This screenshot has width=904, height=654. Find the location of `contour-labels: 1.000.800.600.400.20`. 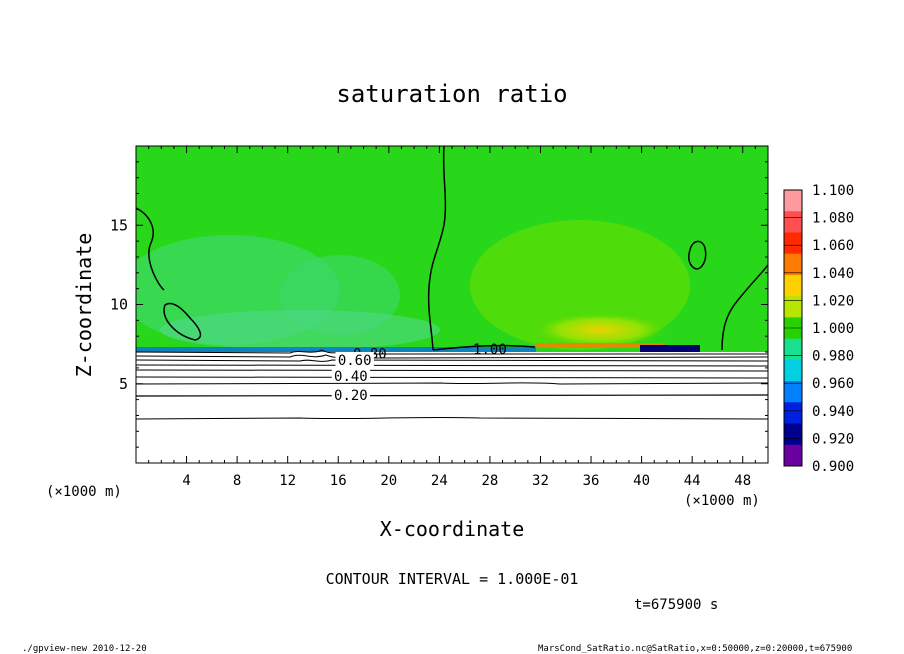

contour-labels: 1.000.800.600.400.20 is located at coordinates (419, 373).